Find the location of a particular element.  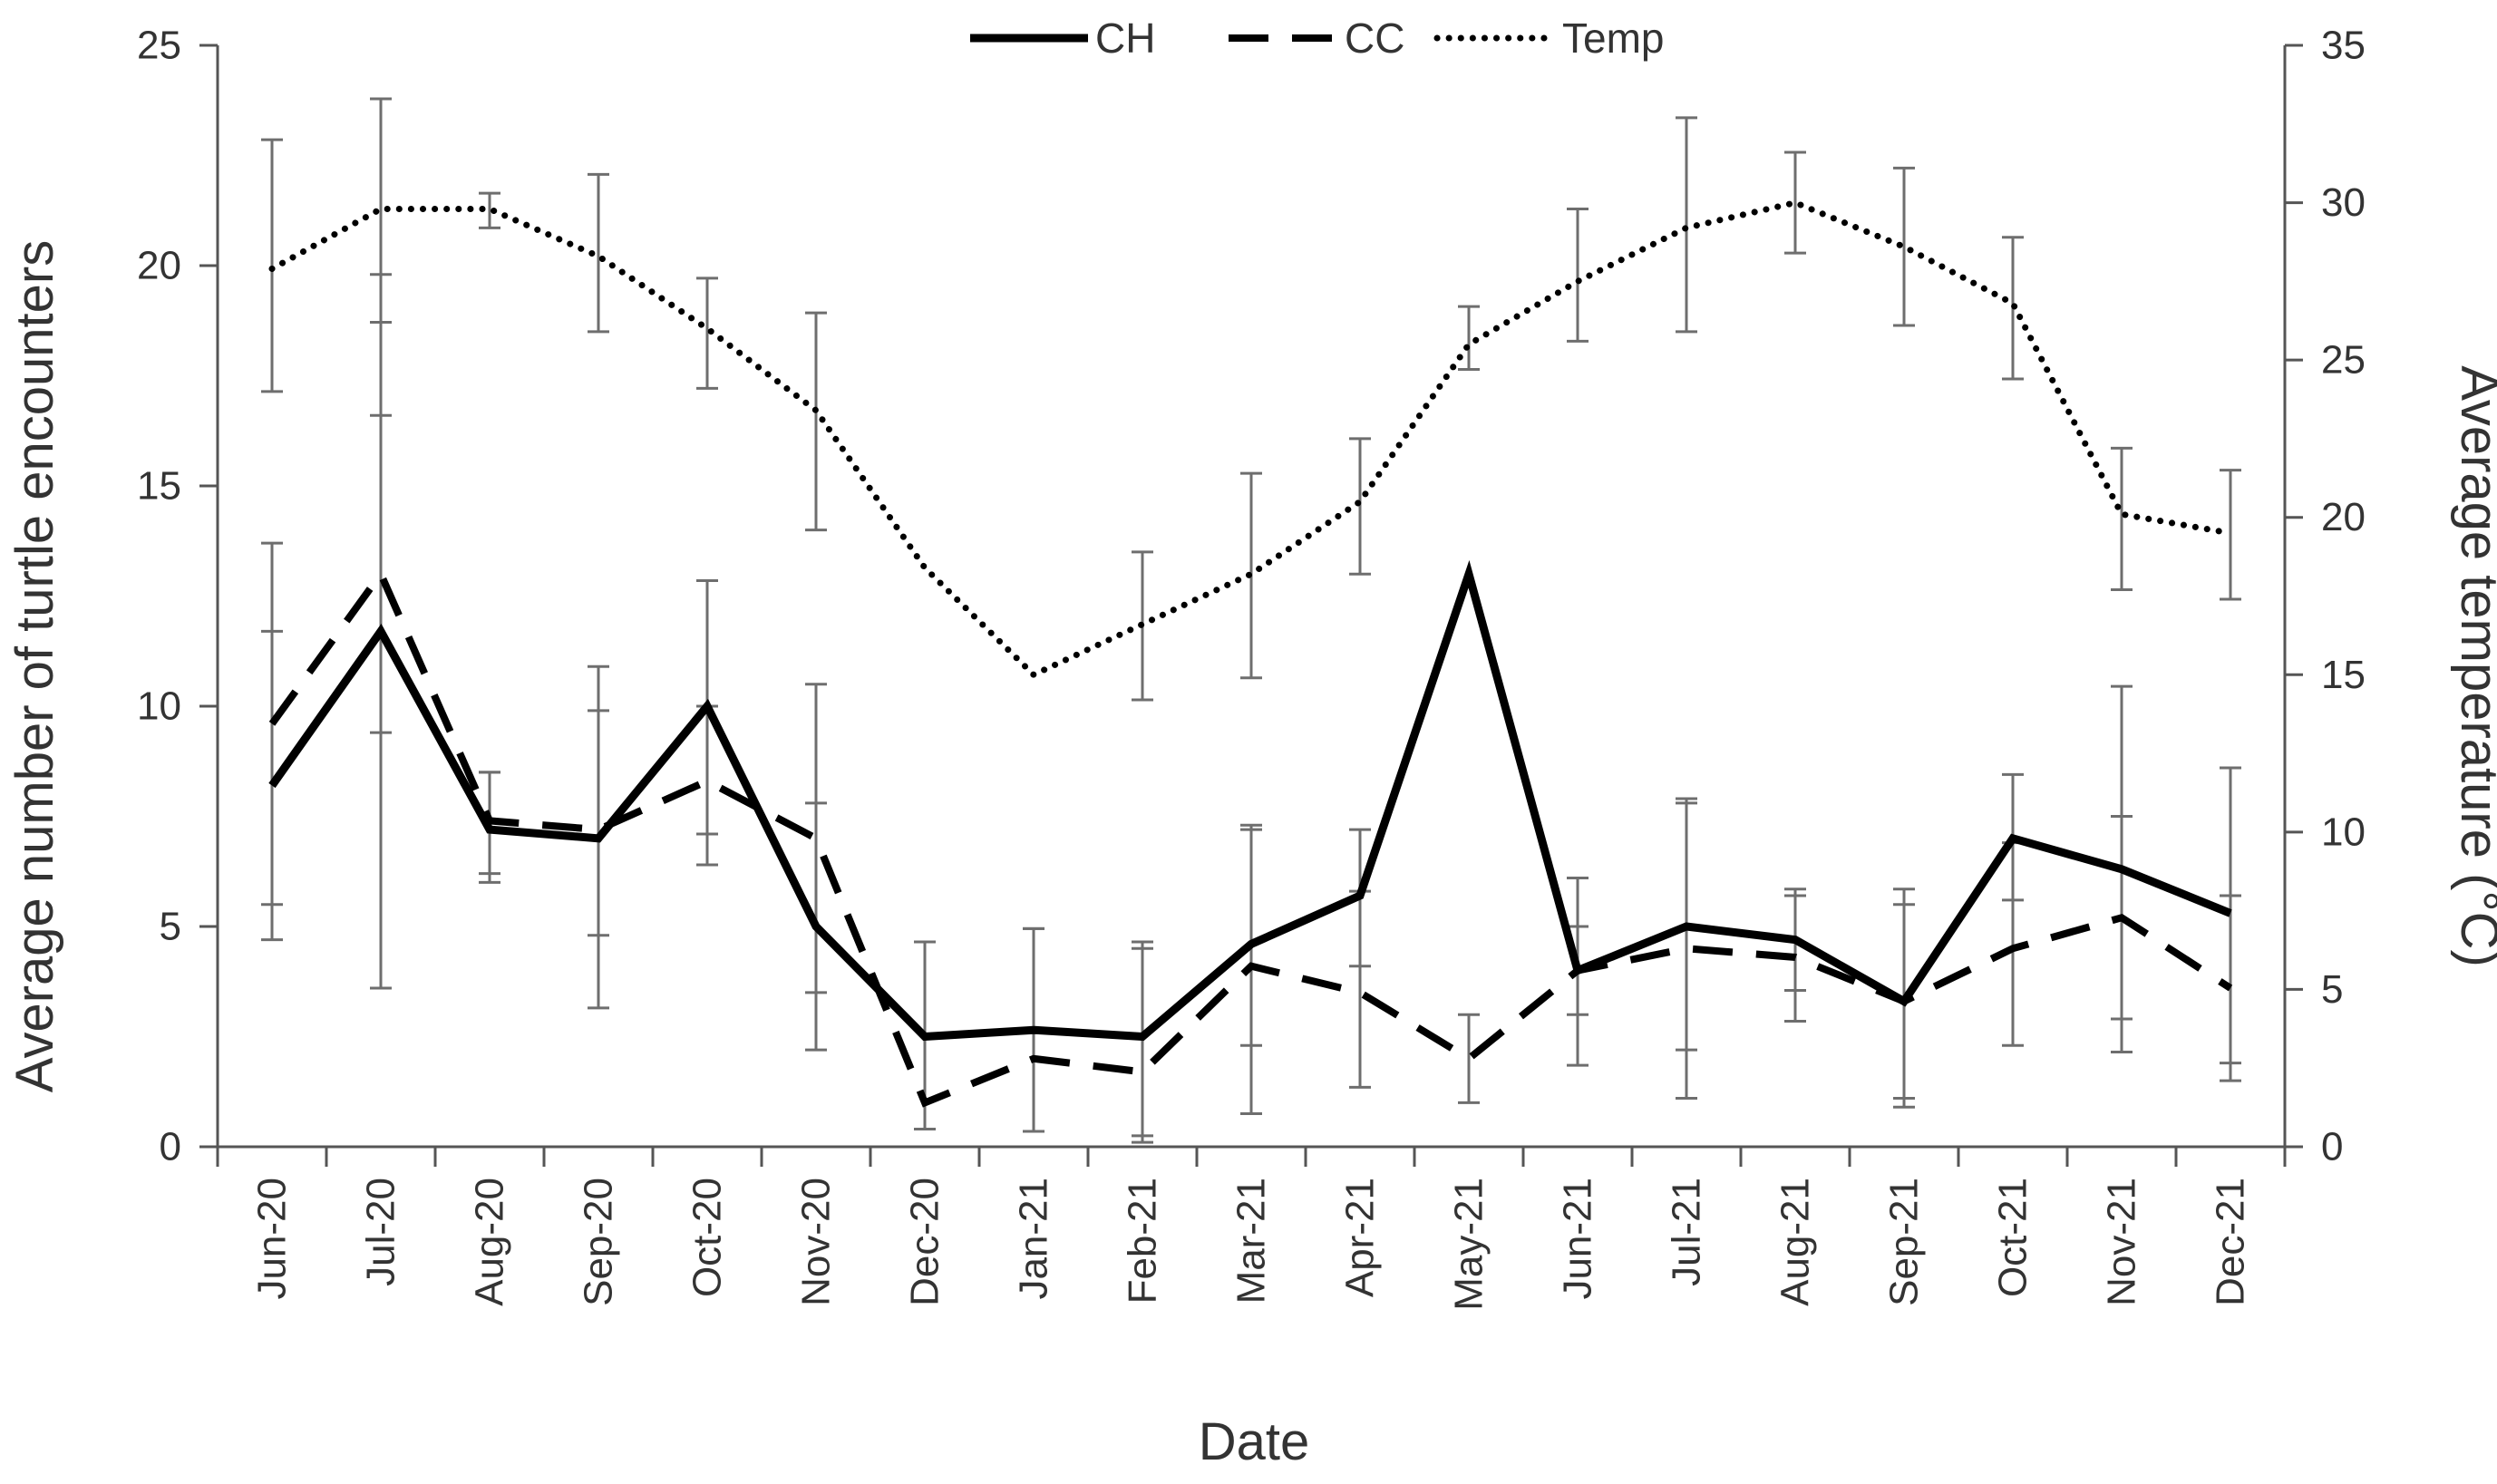

y-right-tick-label: 15 is located at coordinates (2343, 675).